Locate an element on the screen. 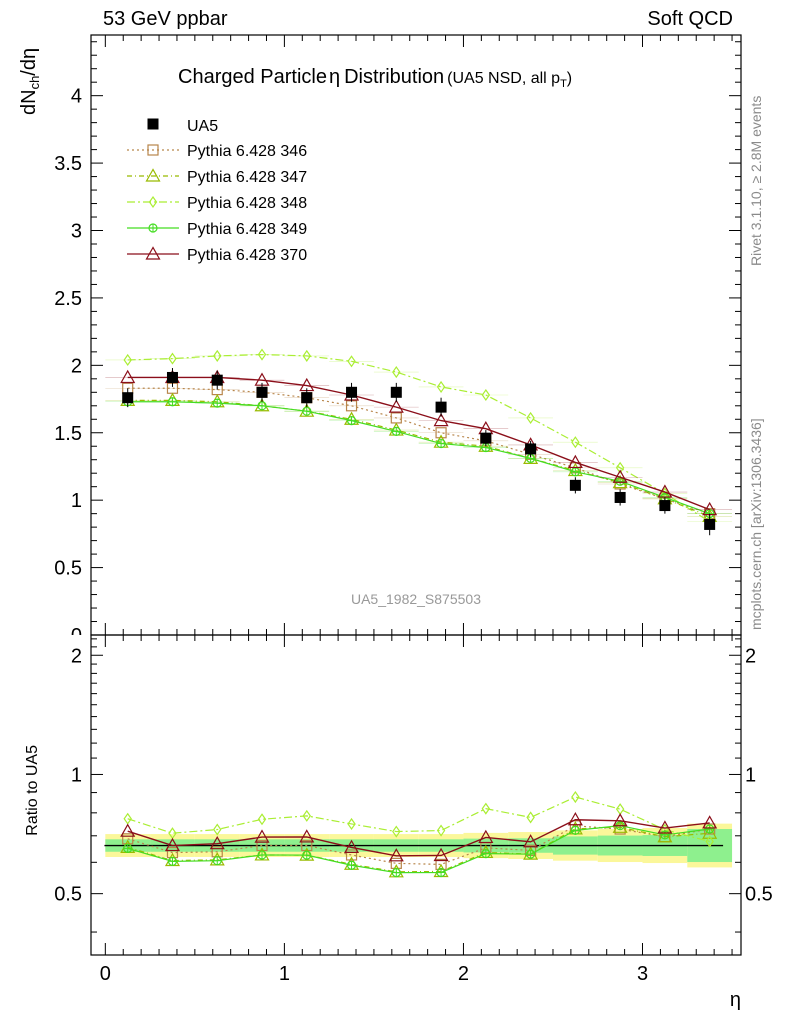  legend-label-p347: Pythia 6.428 347 is located at coordinates (247, 177).